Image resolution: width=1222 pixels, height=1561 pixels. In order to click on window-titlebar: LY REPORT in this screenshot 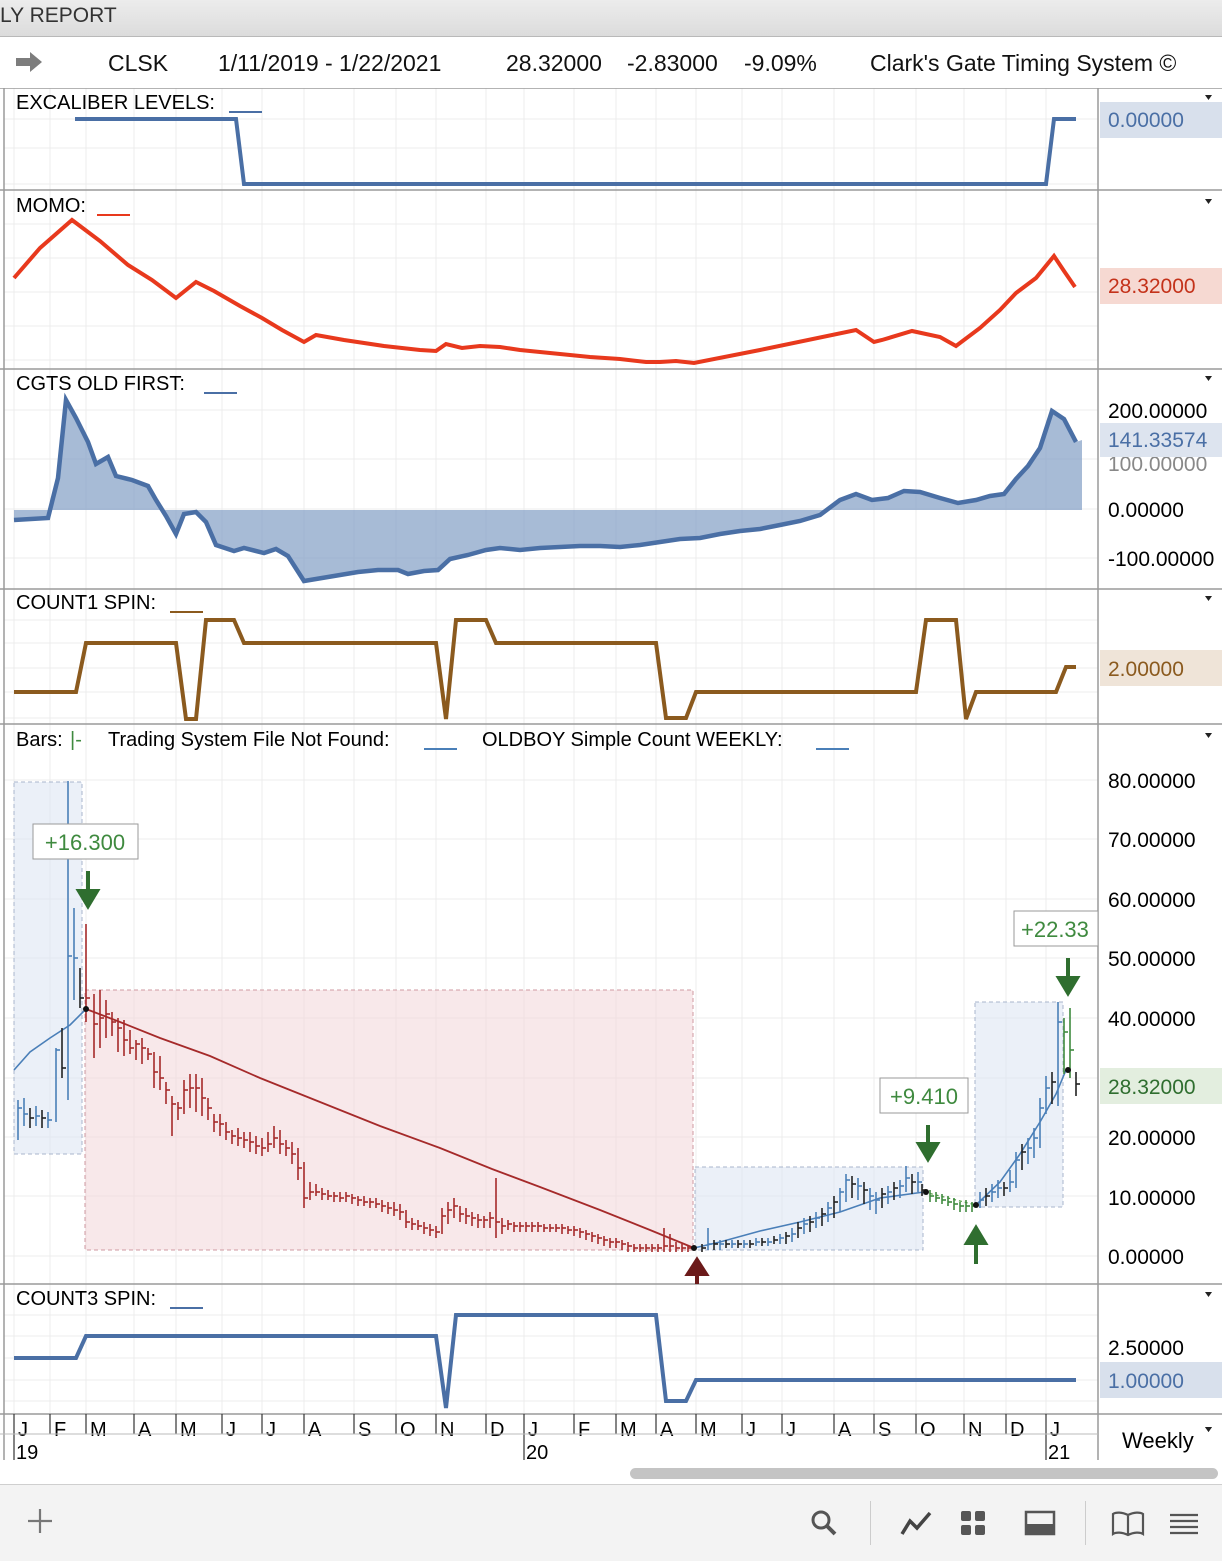, I will do `click(611, 18)`.